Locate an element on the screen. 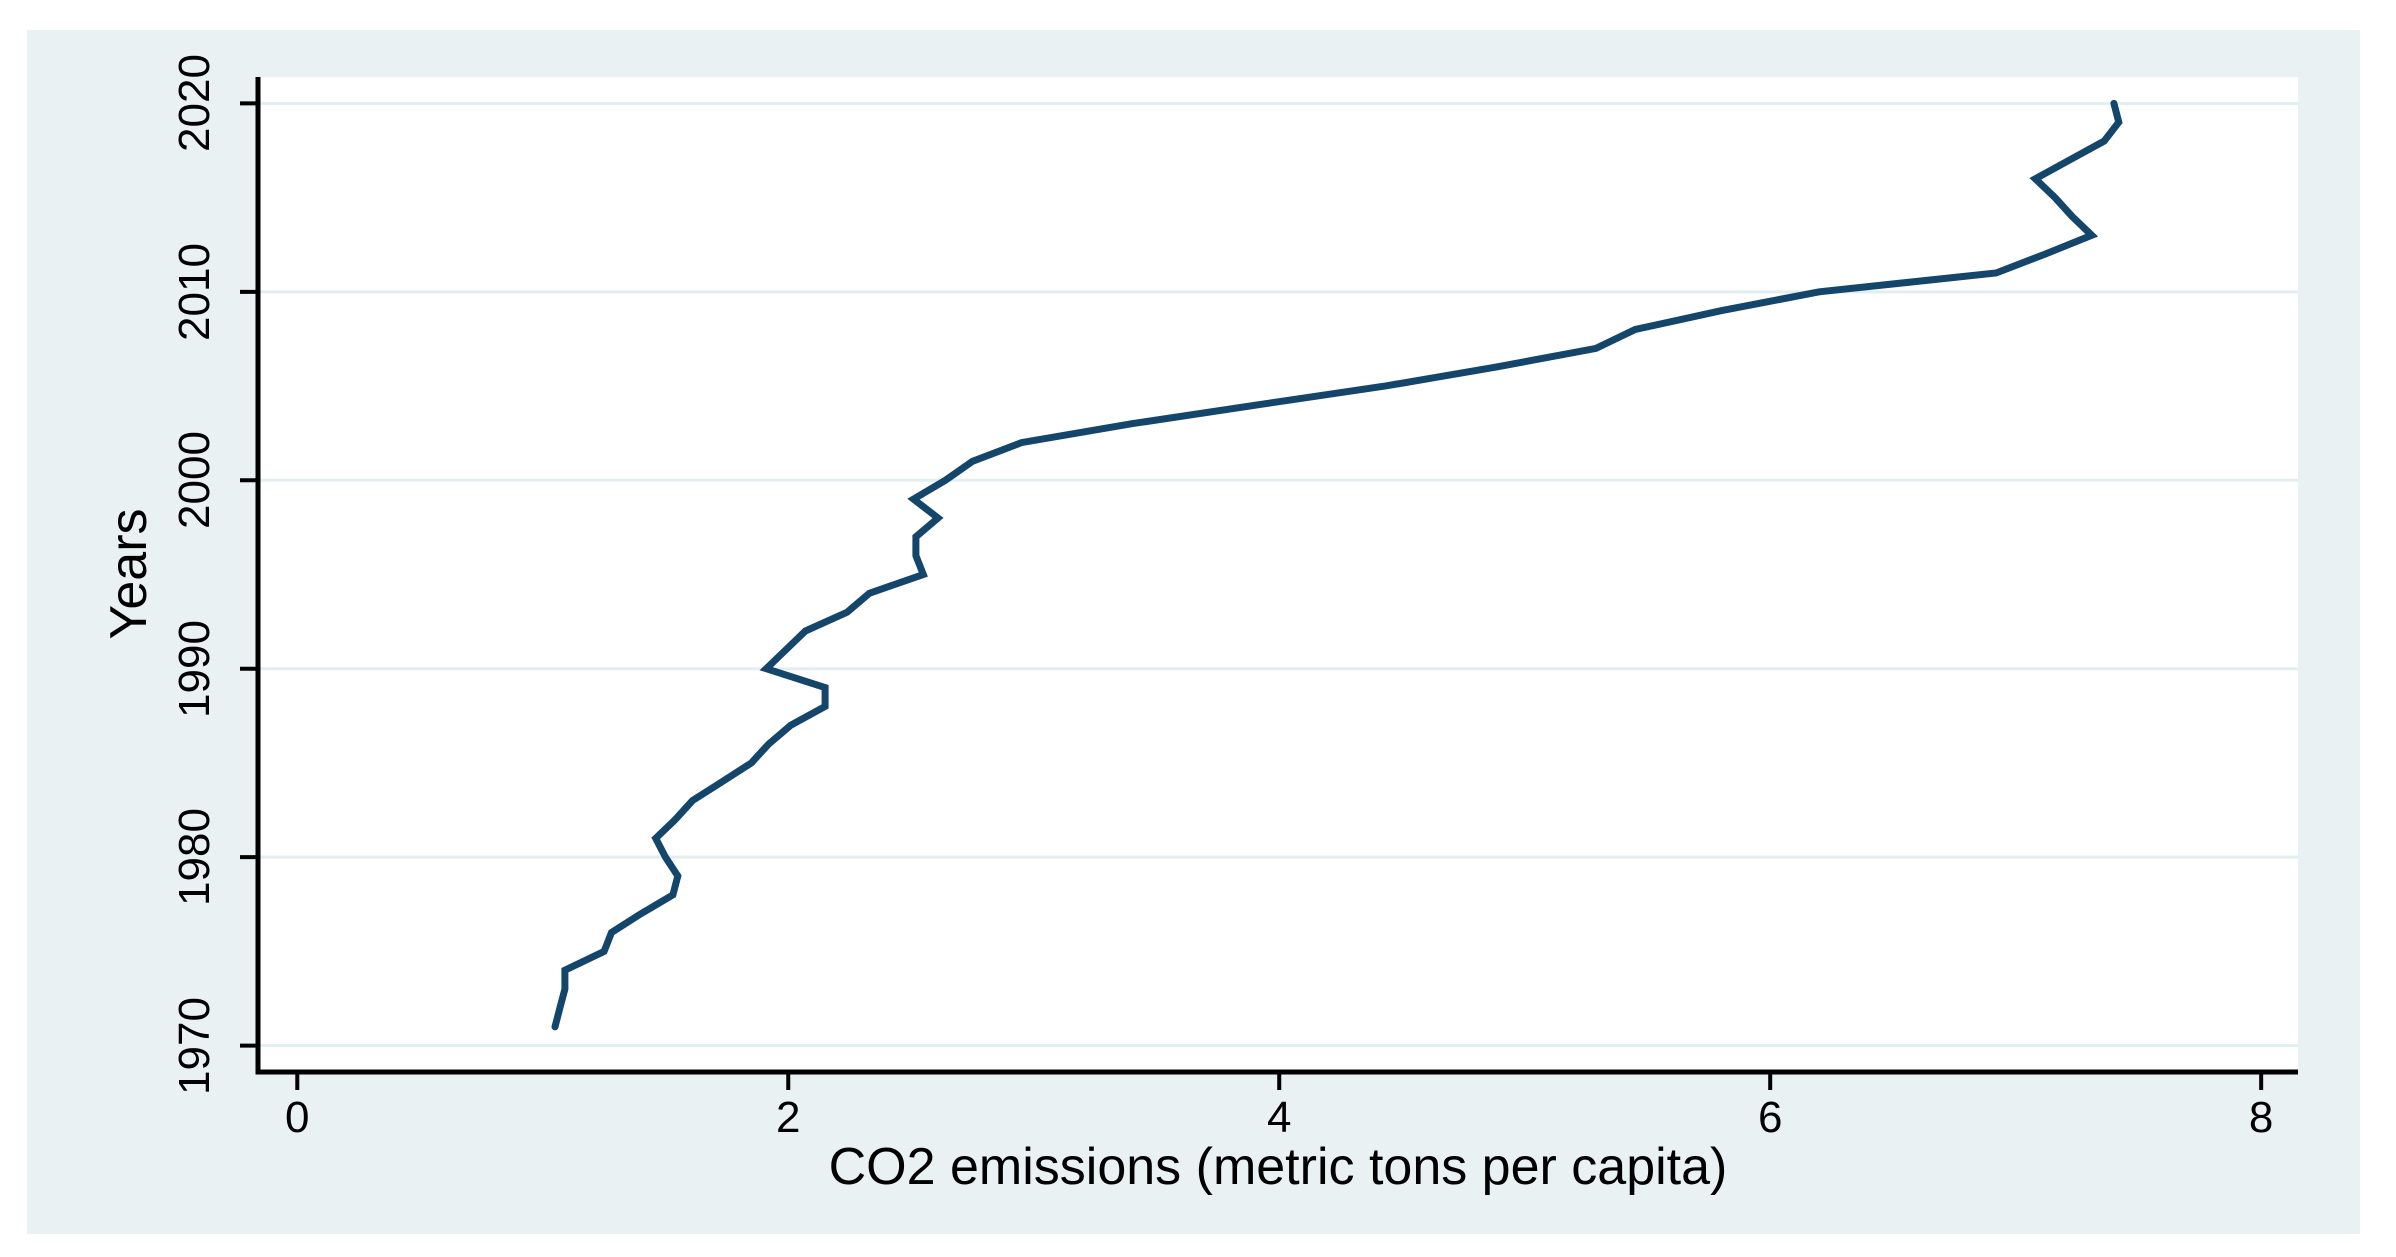  x-tick-label: 0 is located at coordinates (297, 1117).